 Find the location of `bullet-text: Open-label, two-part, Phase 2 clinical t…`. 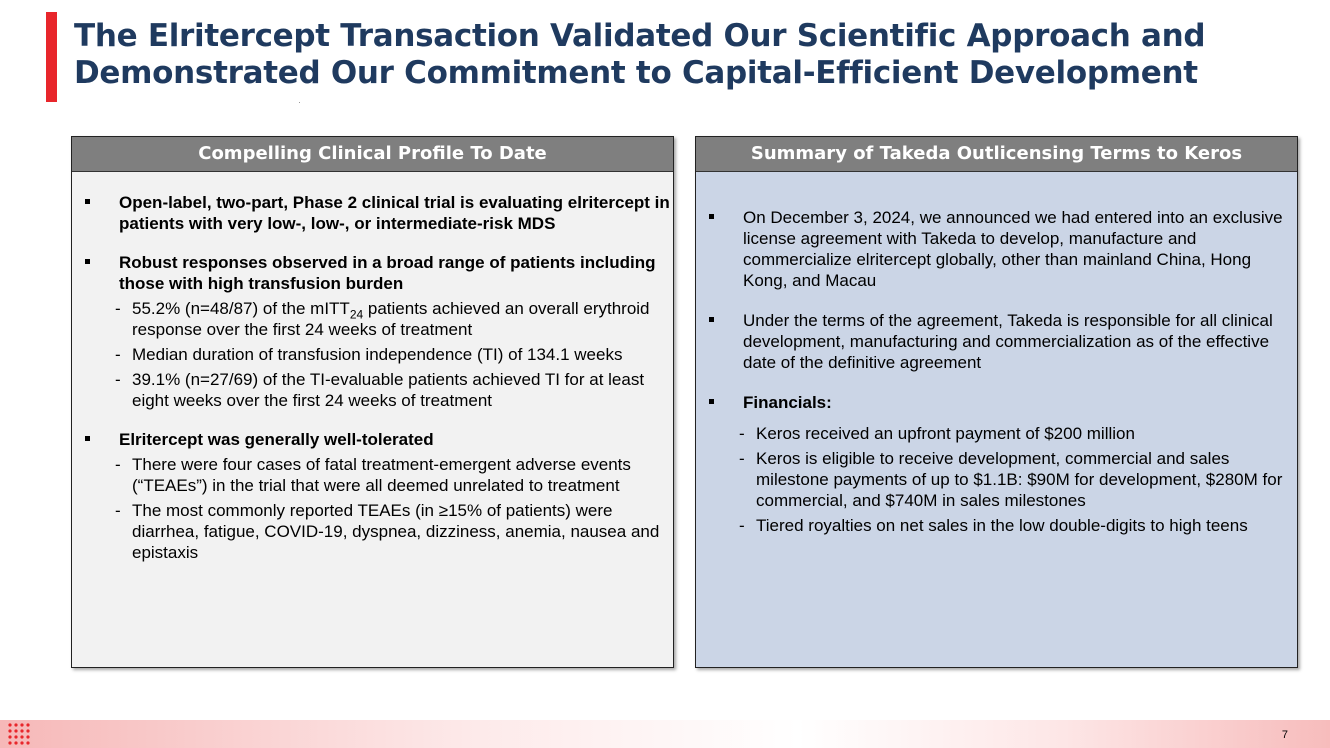

bullet-text: Open-label, two-part, Phase 2 clinical t… is located at coordinates (394, 213).